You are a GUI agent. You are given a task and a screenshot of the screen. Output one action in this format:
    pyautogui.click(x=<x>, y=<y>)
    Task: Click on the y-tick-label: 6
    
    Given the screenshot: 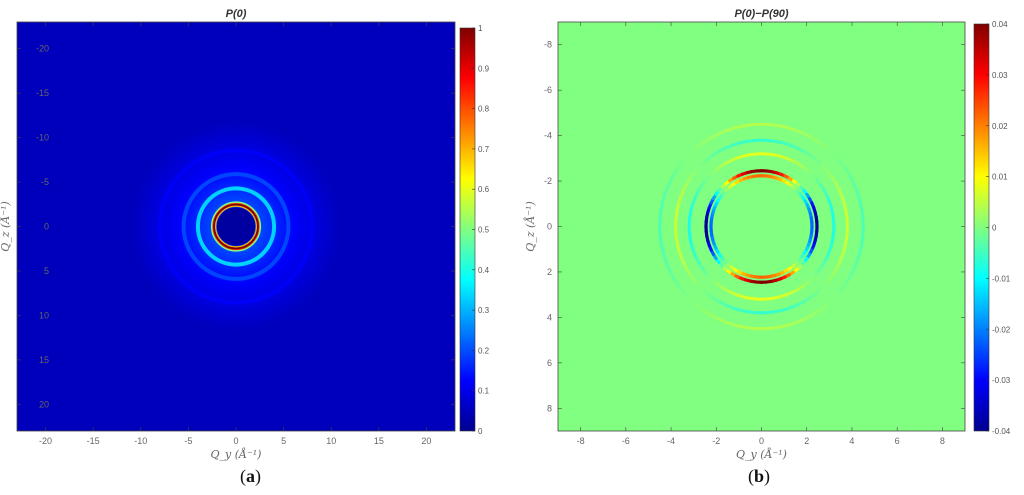 What is the action you would take?
    pyautogui.click(x=549, y=363)
    